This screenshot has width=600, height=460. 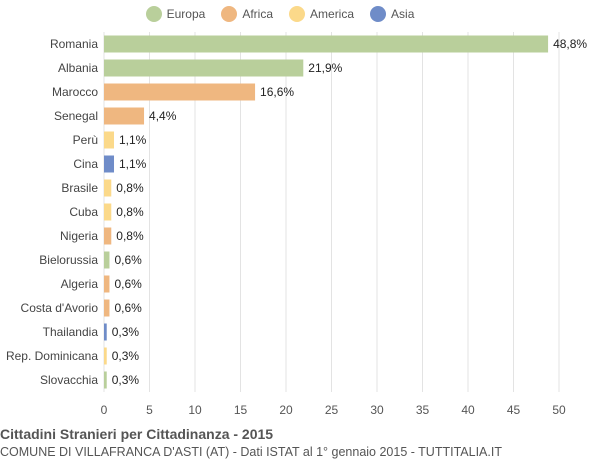 I want to click on category-label: Rep. Dominicana, so click(x=52, y=356).